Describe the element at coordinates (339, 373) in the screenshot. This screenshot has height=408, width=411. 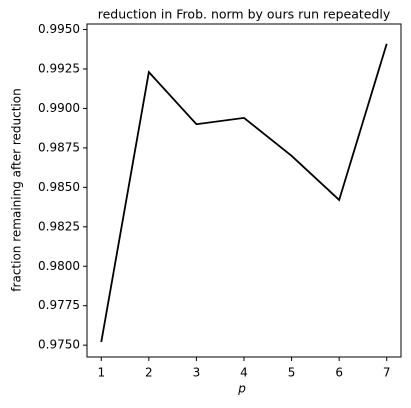
I see `x-tick-label: 6` at that location.